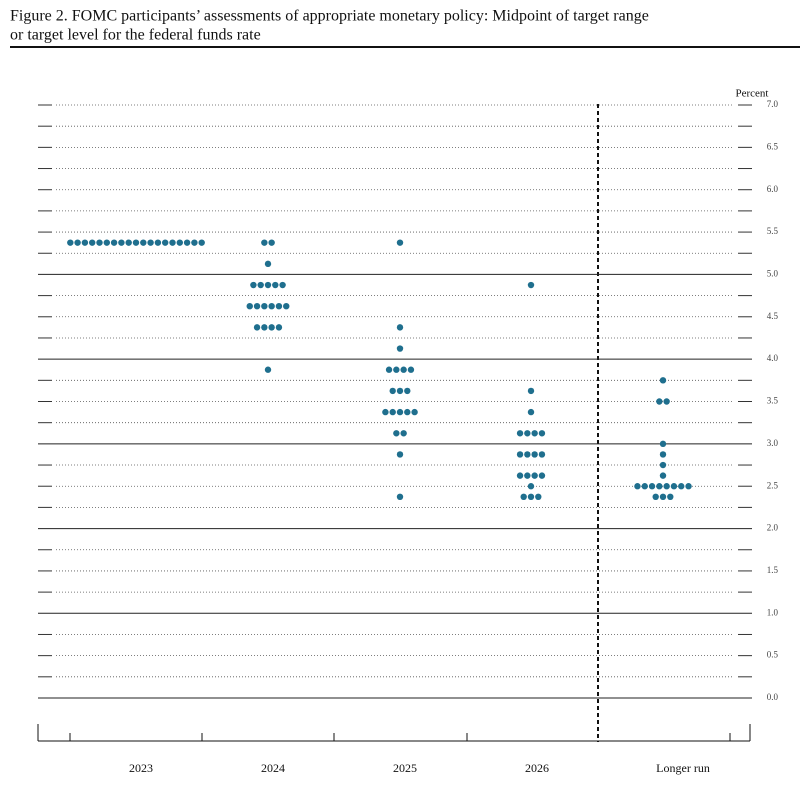 This screenshot has height=793, width=811. I want to click on y-tick-label: 1.5, so click(773, 570).